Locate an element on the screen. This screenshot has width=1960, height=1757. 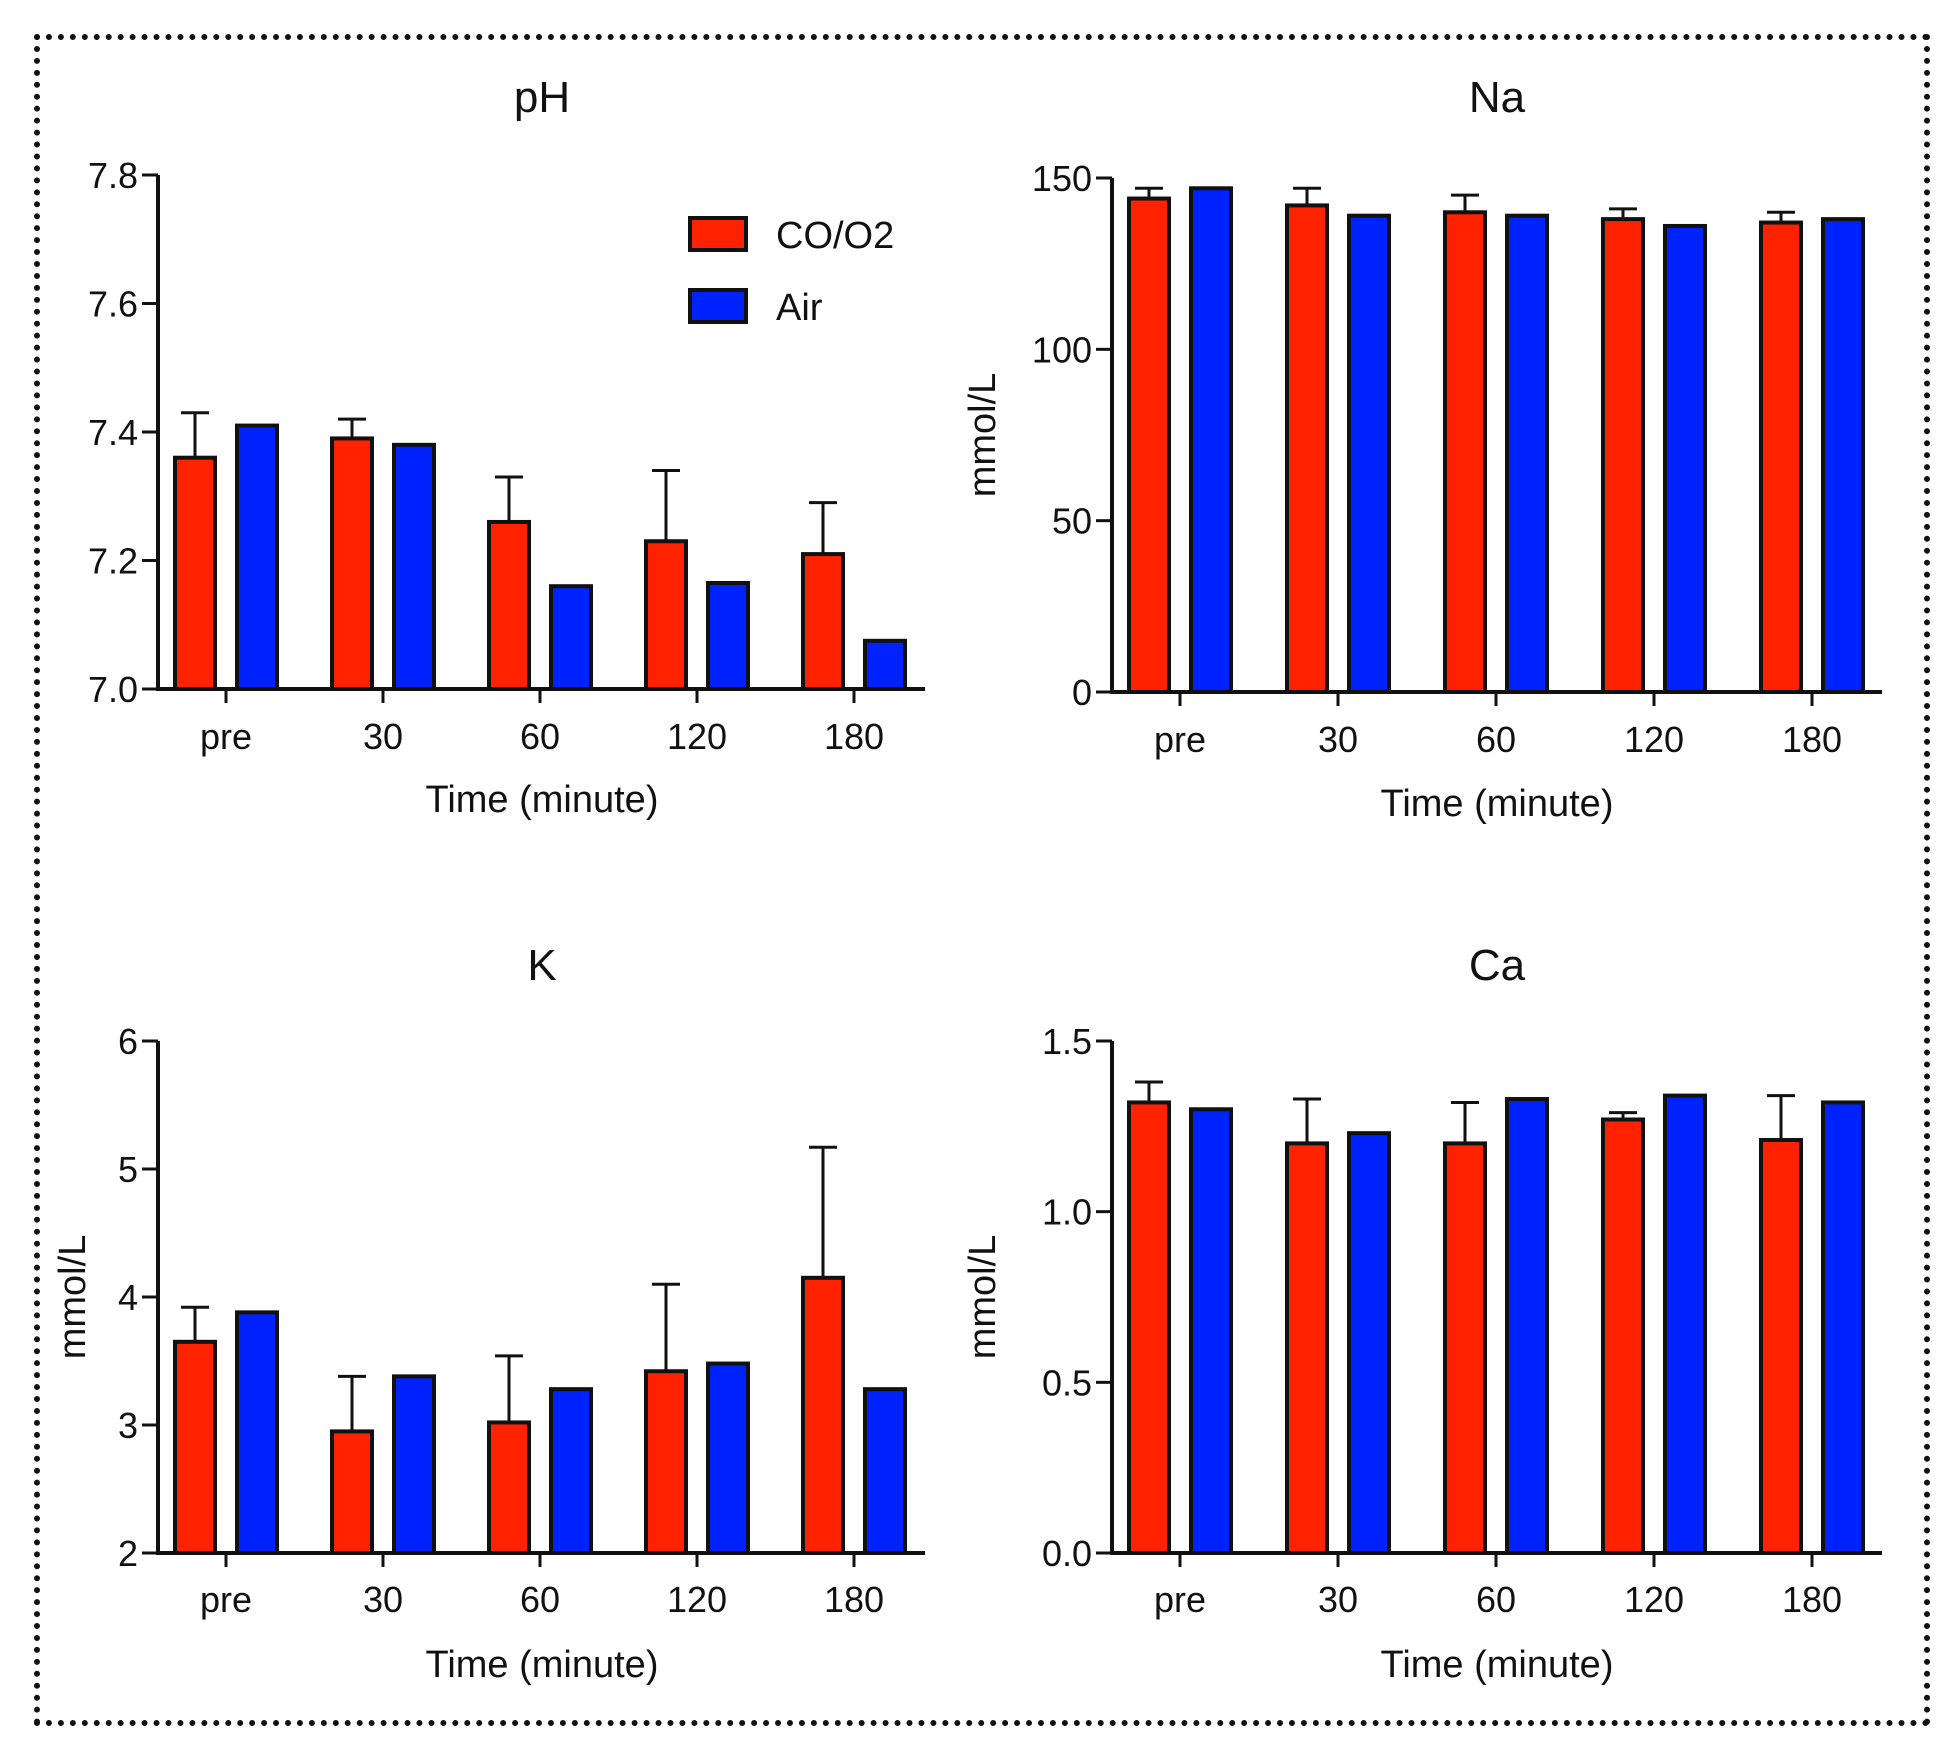
legend-swatch-air is located at coordinates (718, 306).